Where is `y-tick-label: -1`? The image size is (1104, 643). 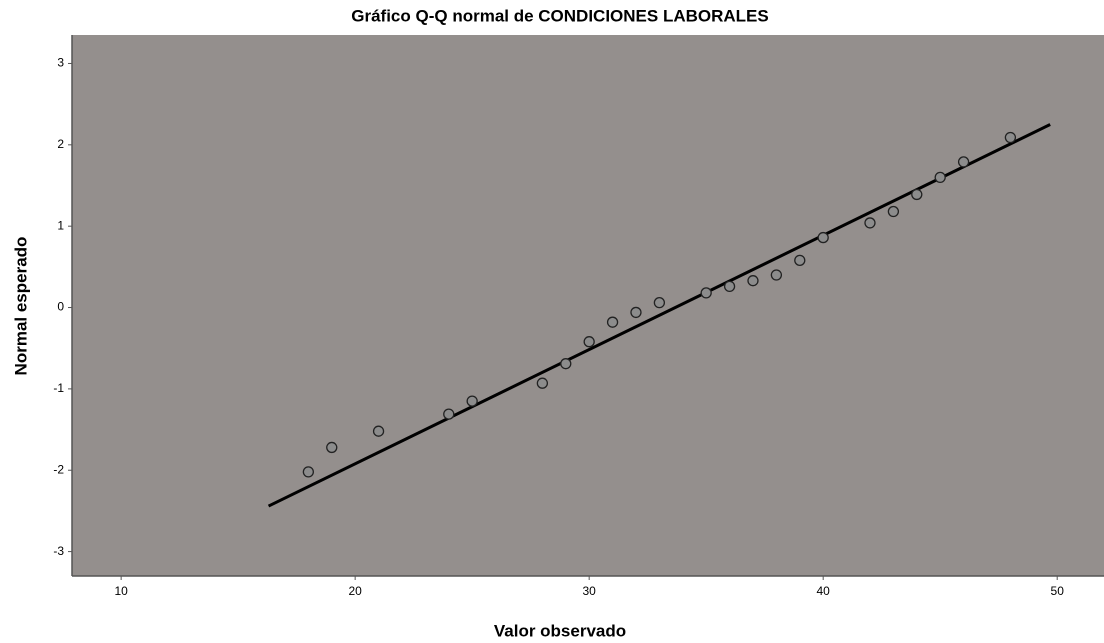
y-tick-label: -1 is located at coordinates (58, 388).